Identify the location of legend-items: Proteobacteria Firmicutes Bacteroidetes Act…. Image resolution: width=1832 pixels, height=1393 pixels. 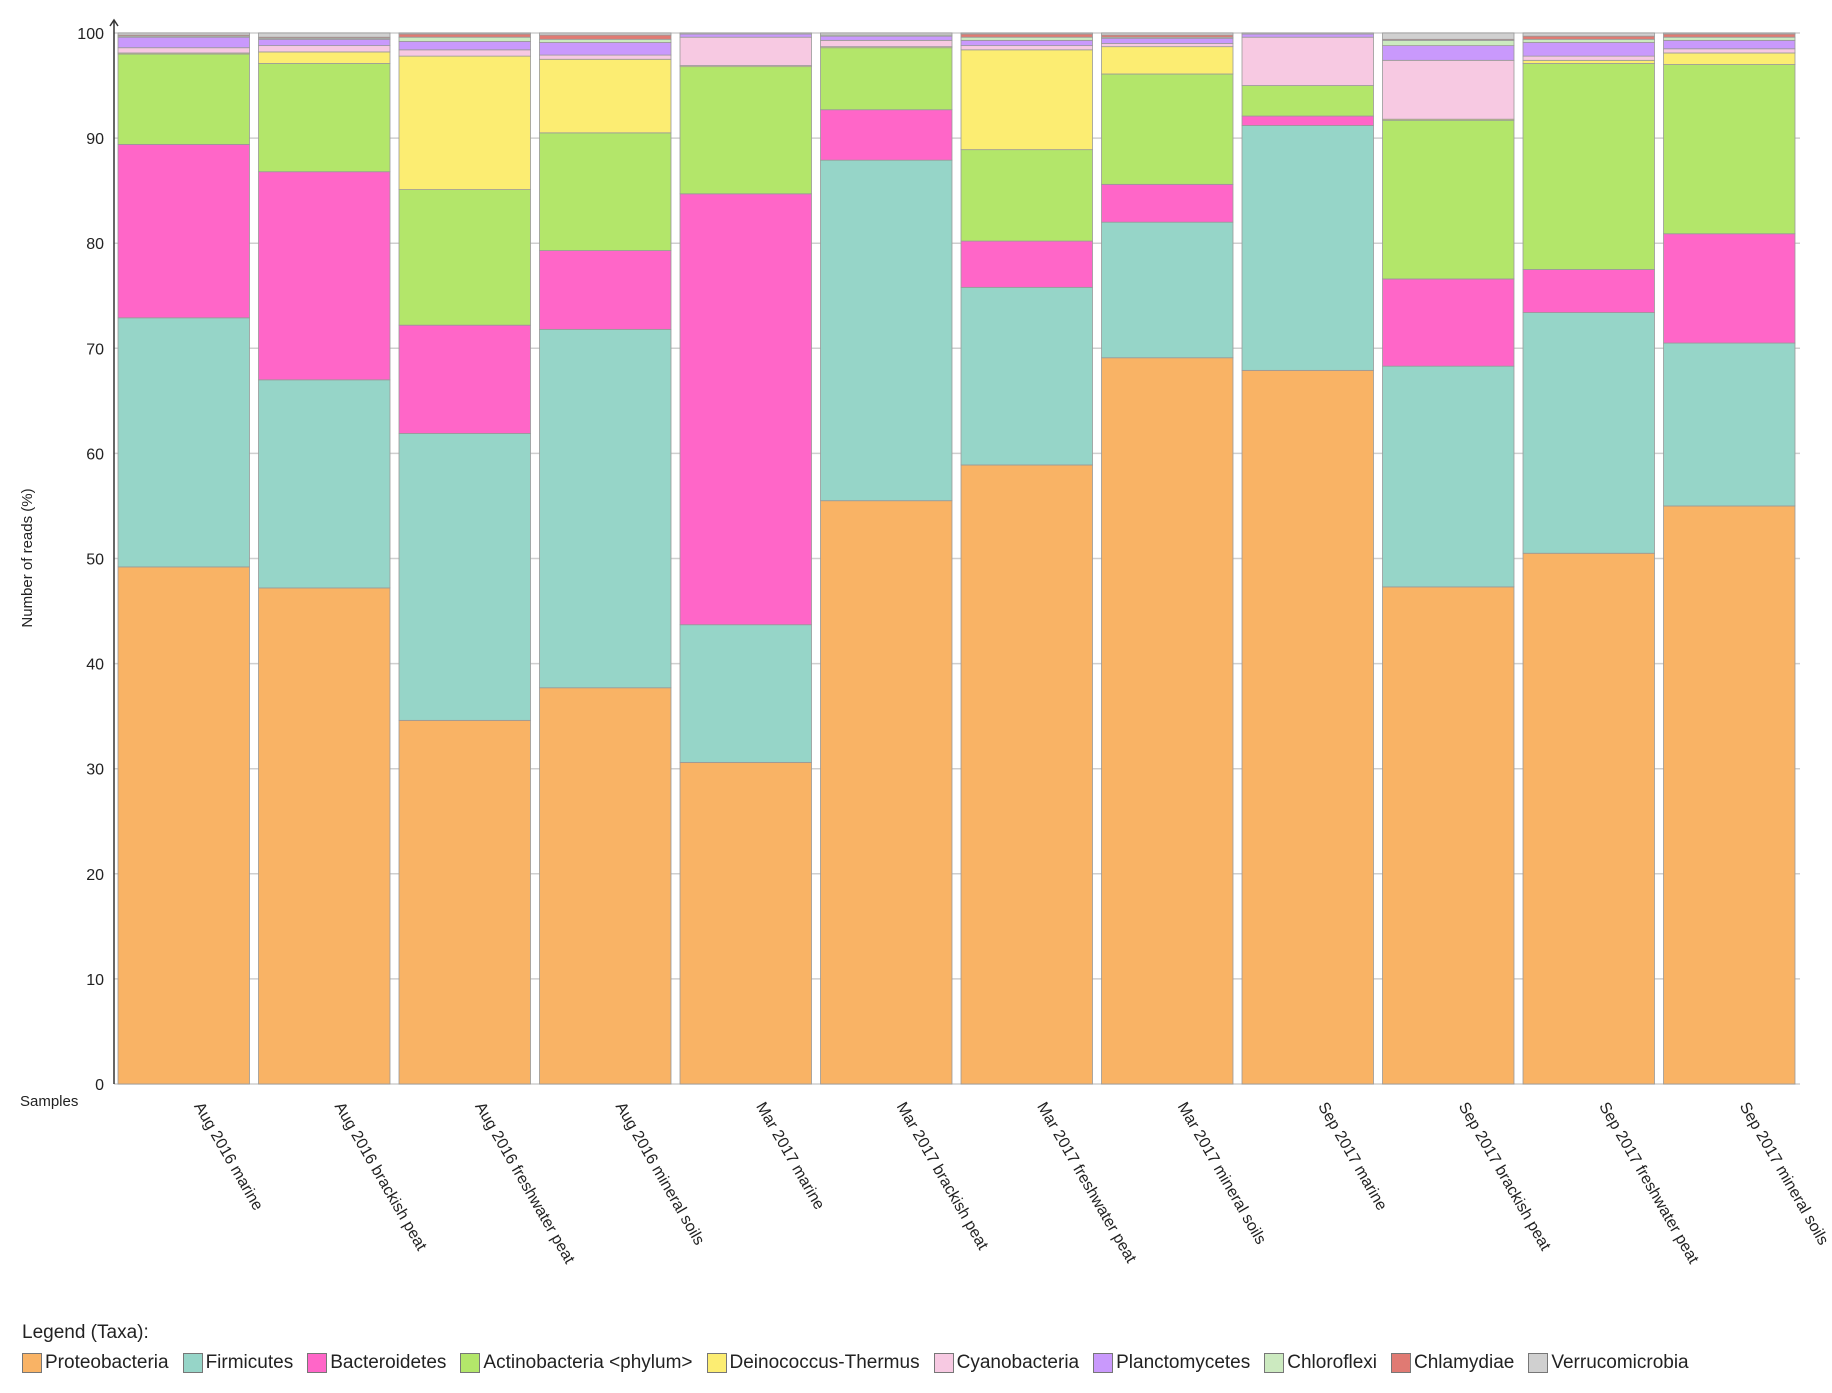
(855, 1363).